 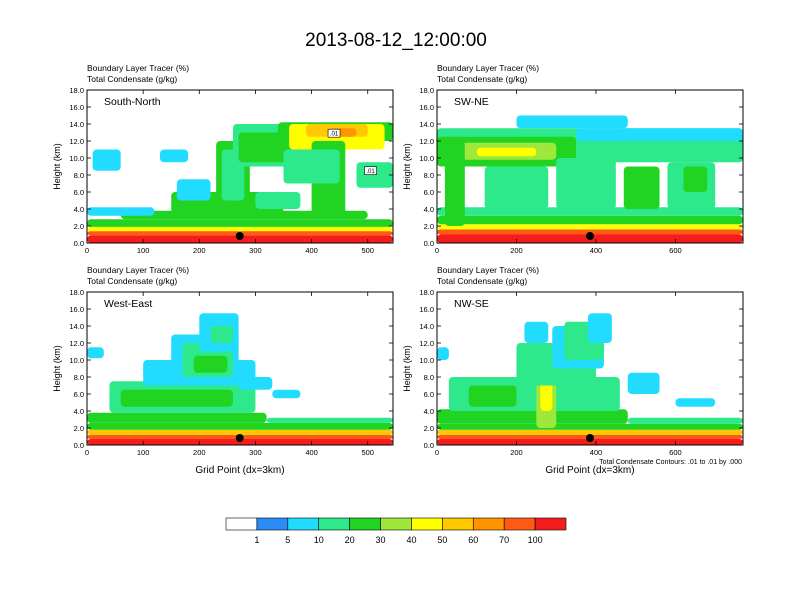 What do you see at coordinates (143, 452) in the screenshot?
I see `x-tick-label: 100` at bounding box center [143, 452].